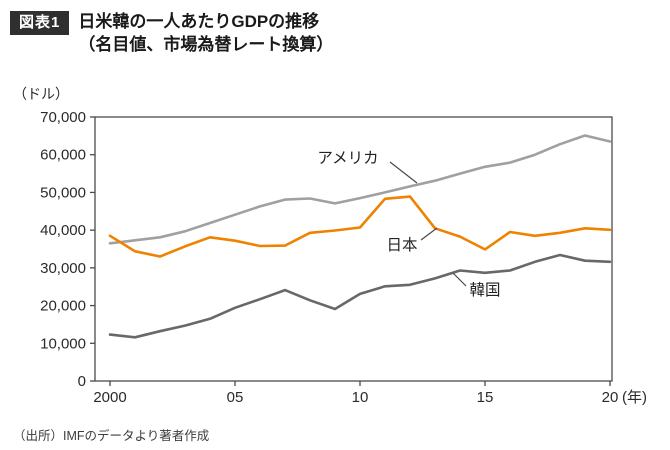 Image resolution: width=670 pixels, height=450 pixels. I want to click on series-line-korea, so click(360, 296).